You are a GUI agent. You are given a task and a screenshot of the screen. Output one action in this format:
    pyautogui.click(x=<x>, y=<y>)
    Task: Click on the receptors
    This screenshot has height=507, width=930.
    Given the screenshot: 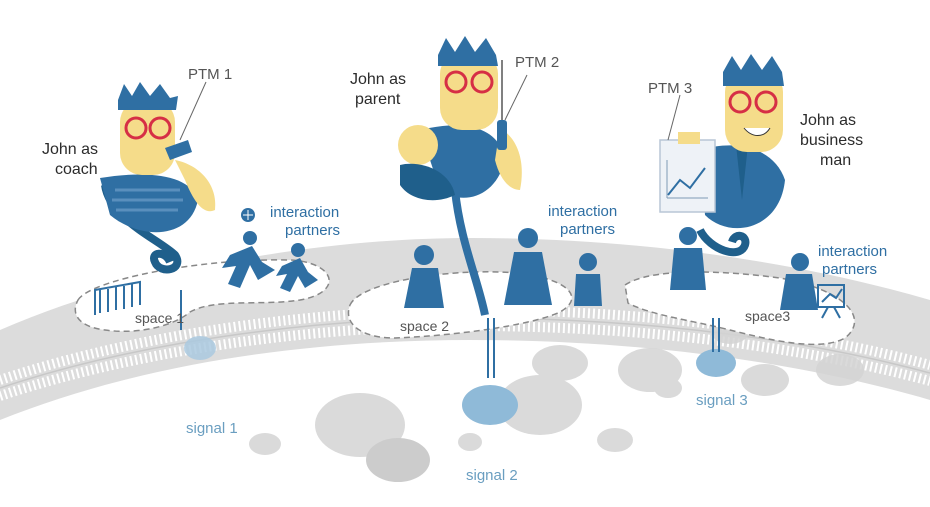 What is the action you would take?
    pyautogui.click(x=450, y=334)
    